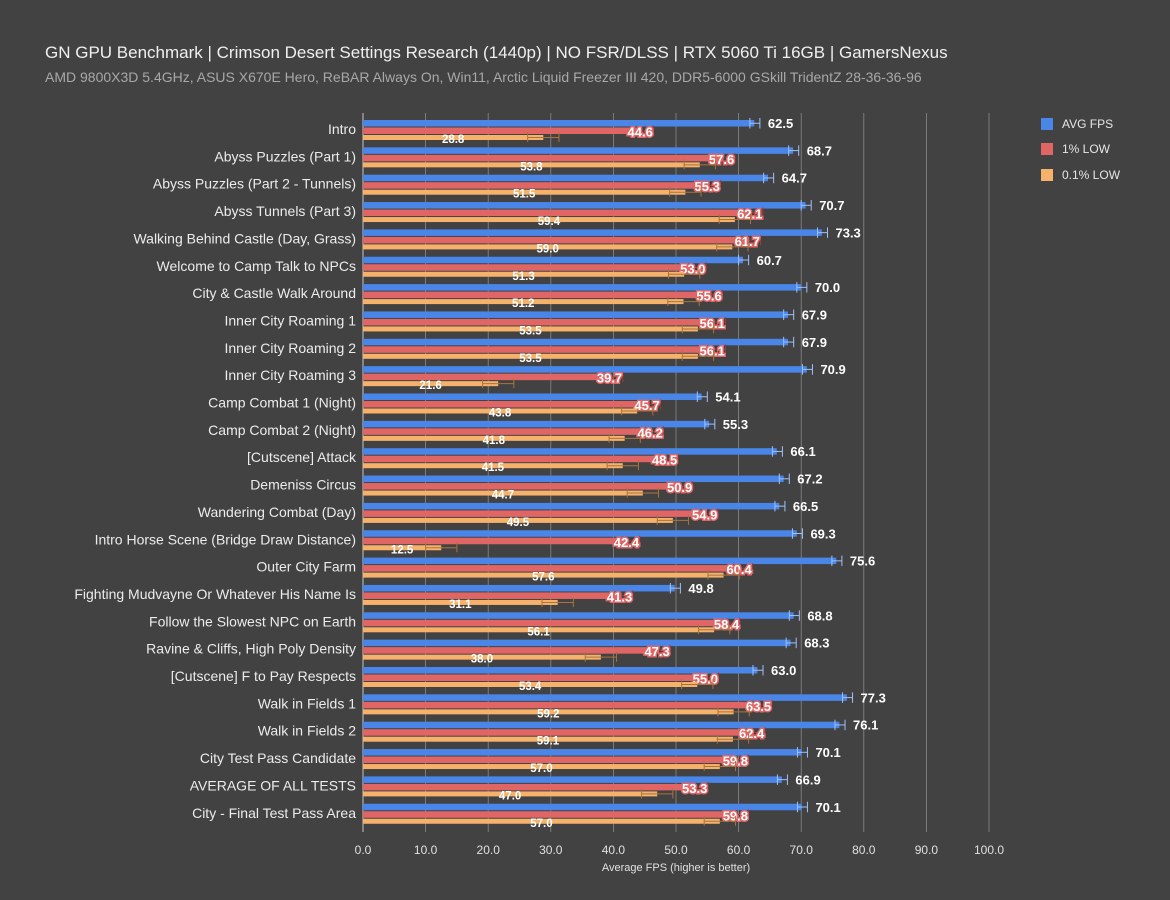 The height and width of the screenshot is (900, 1170). I want to click on bar-group: 62.5 44.6 28.8, so click(578, 131).